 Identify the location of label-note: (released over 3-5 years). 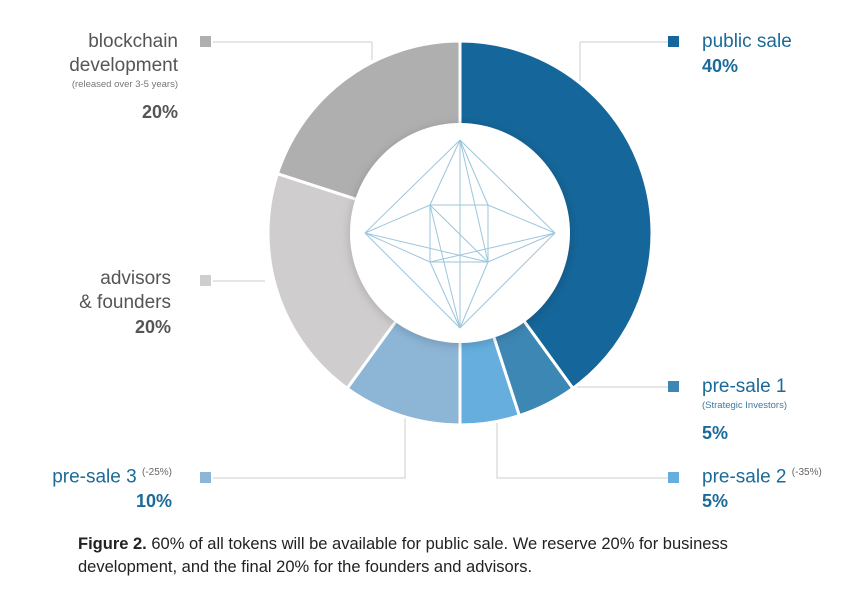
(124, 84).